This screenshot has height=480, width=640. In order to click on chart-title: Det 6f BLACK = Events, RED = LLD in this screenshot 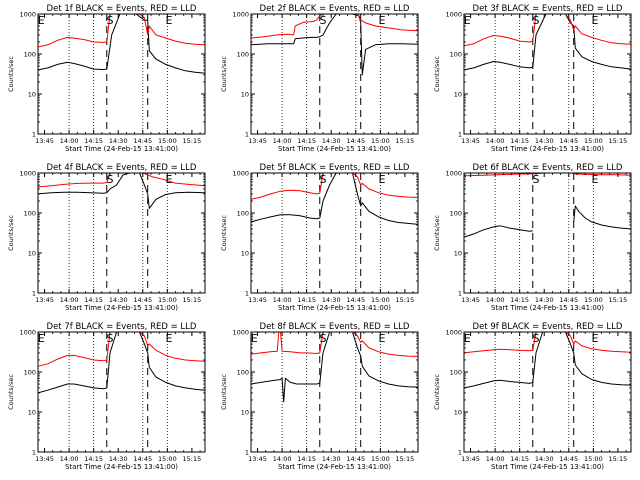, I will do `click(548, 168)`.